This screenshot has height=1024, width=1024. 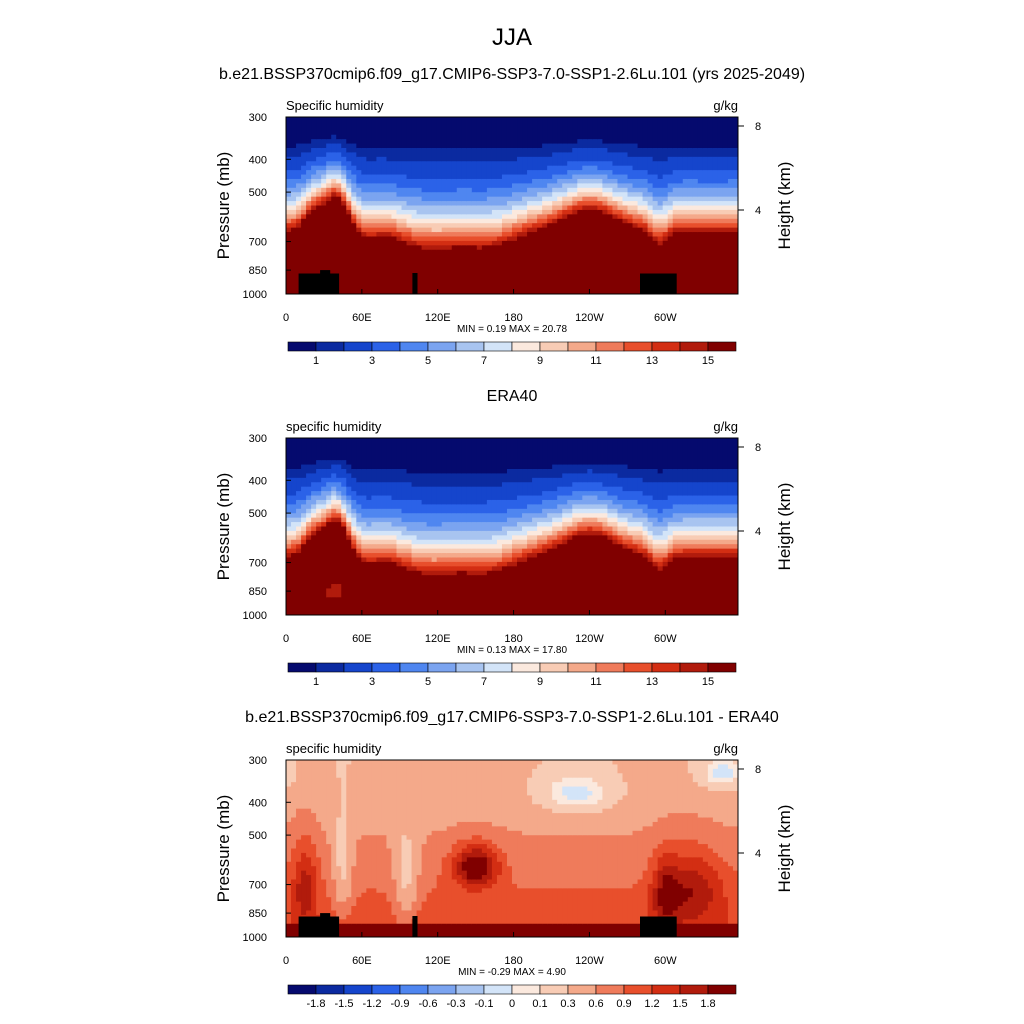 I want to click on left-label: specific humidity, so click(x=334, y=426).